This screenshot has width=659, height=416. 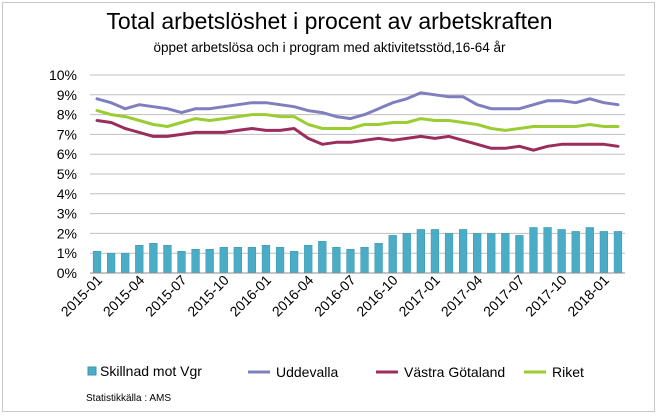 What do you see at coordinates (67, 253) in the screenshot?
I see `y-tick-label: 1%` at bounding box center [67, 253].